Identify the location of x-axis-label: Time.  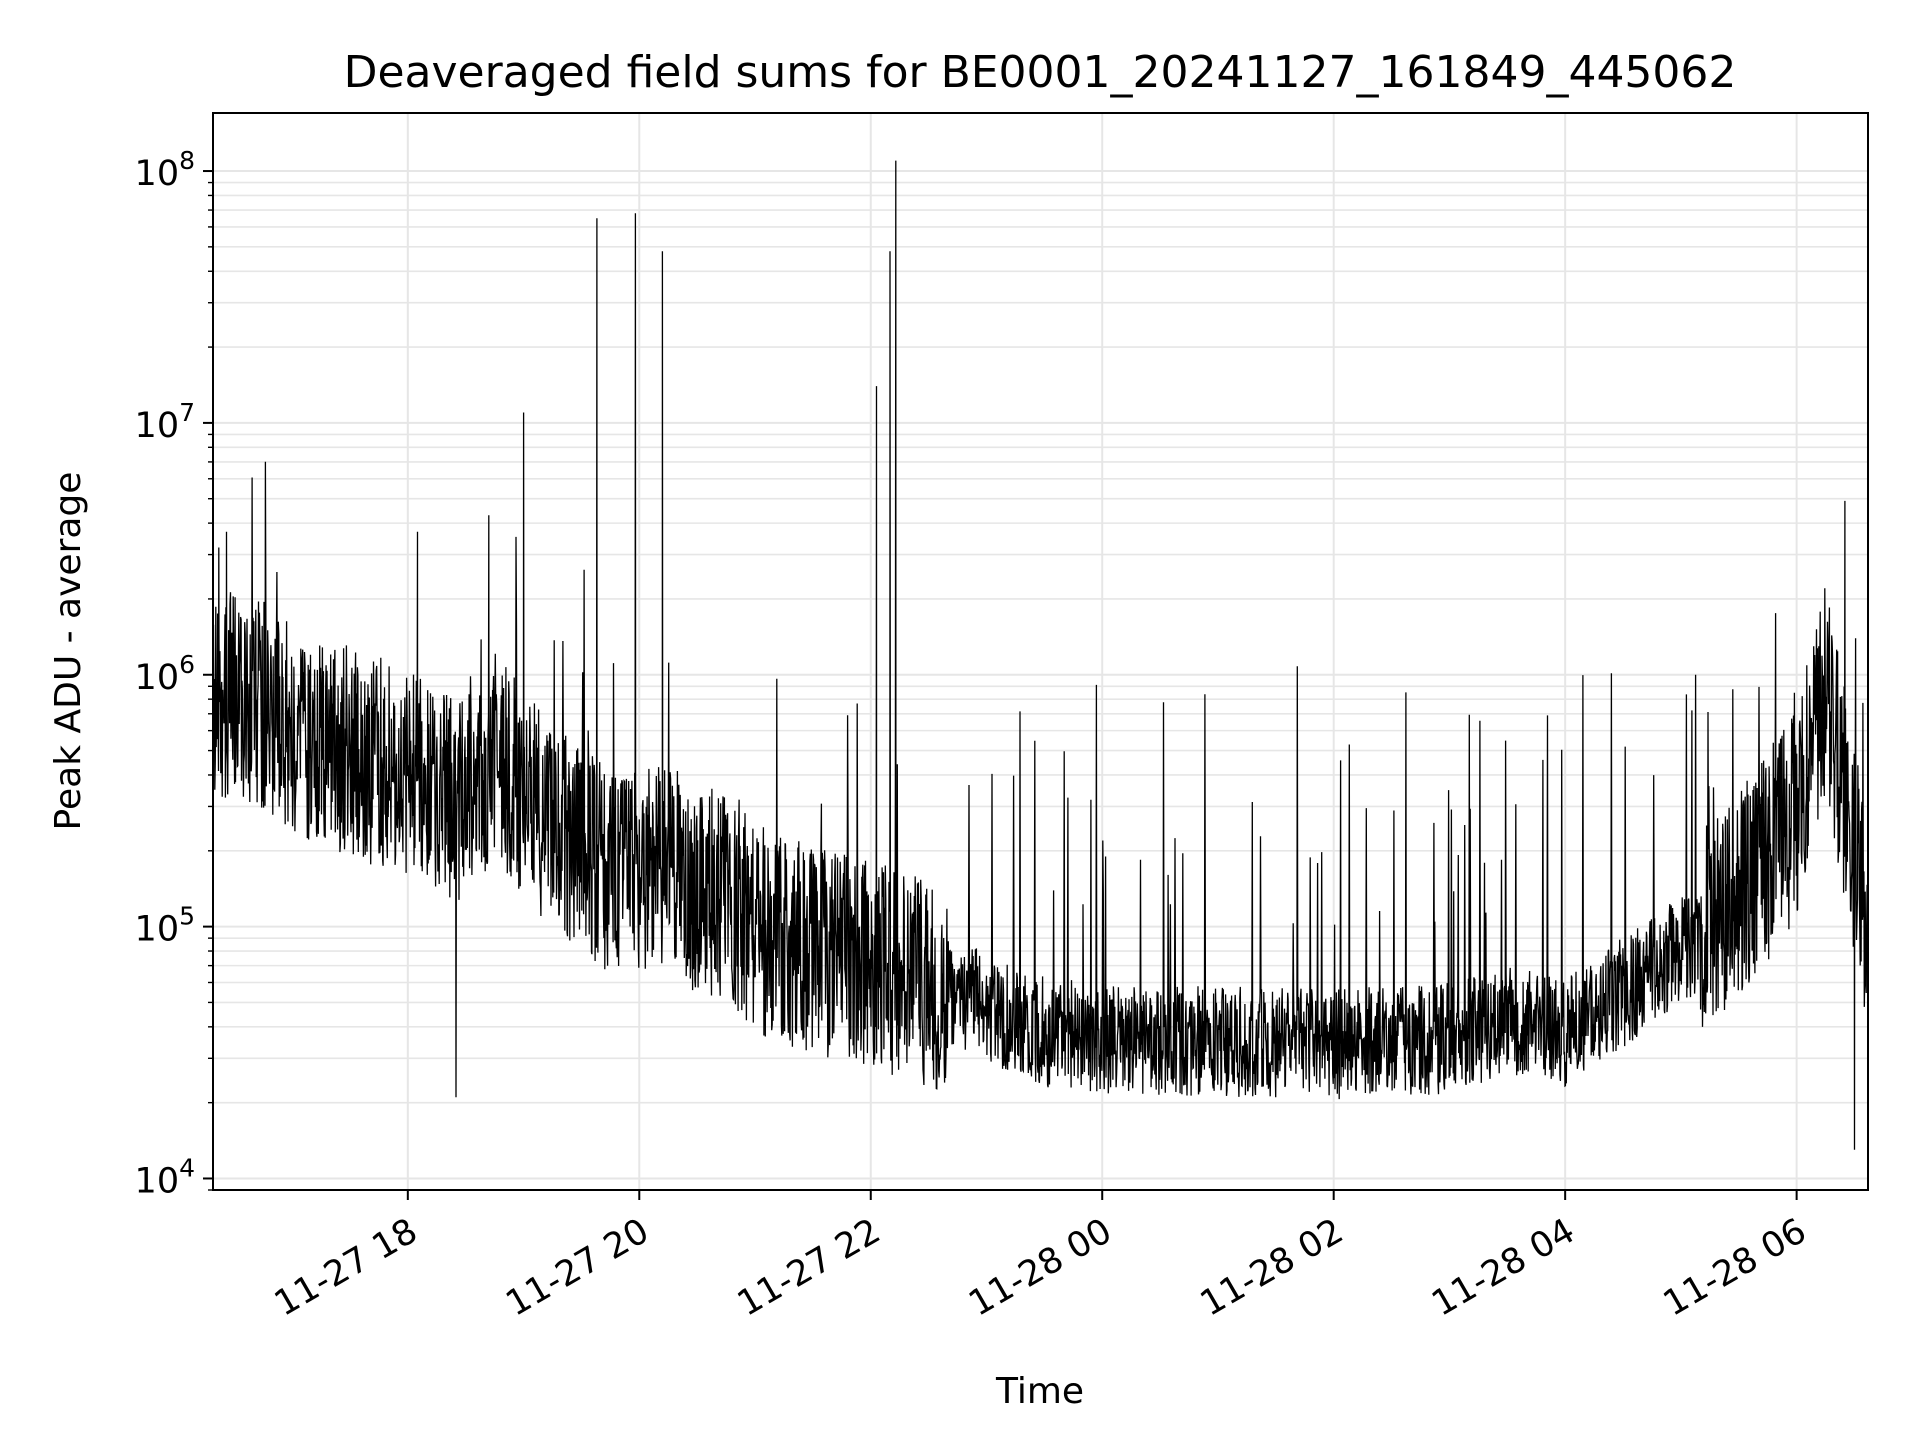
(1039, 1391).